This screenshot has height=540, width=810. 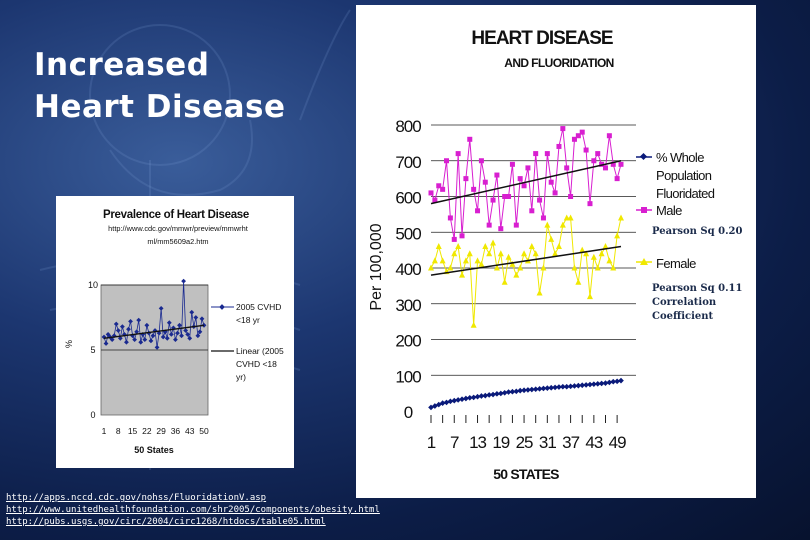 What do you see at coordinates (454, 442) in the screenshot?
I see `main-xtick-label: 7` at bounding box center [454, 442].